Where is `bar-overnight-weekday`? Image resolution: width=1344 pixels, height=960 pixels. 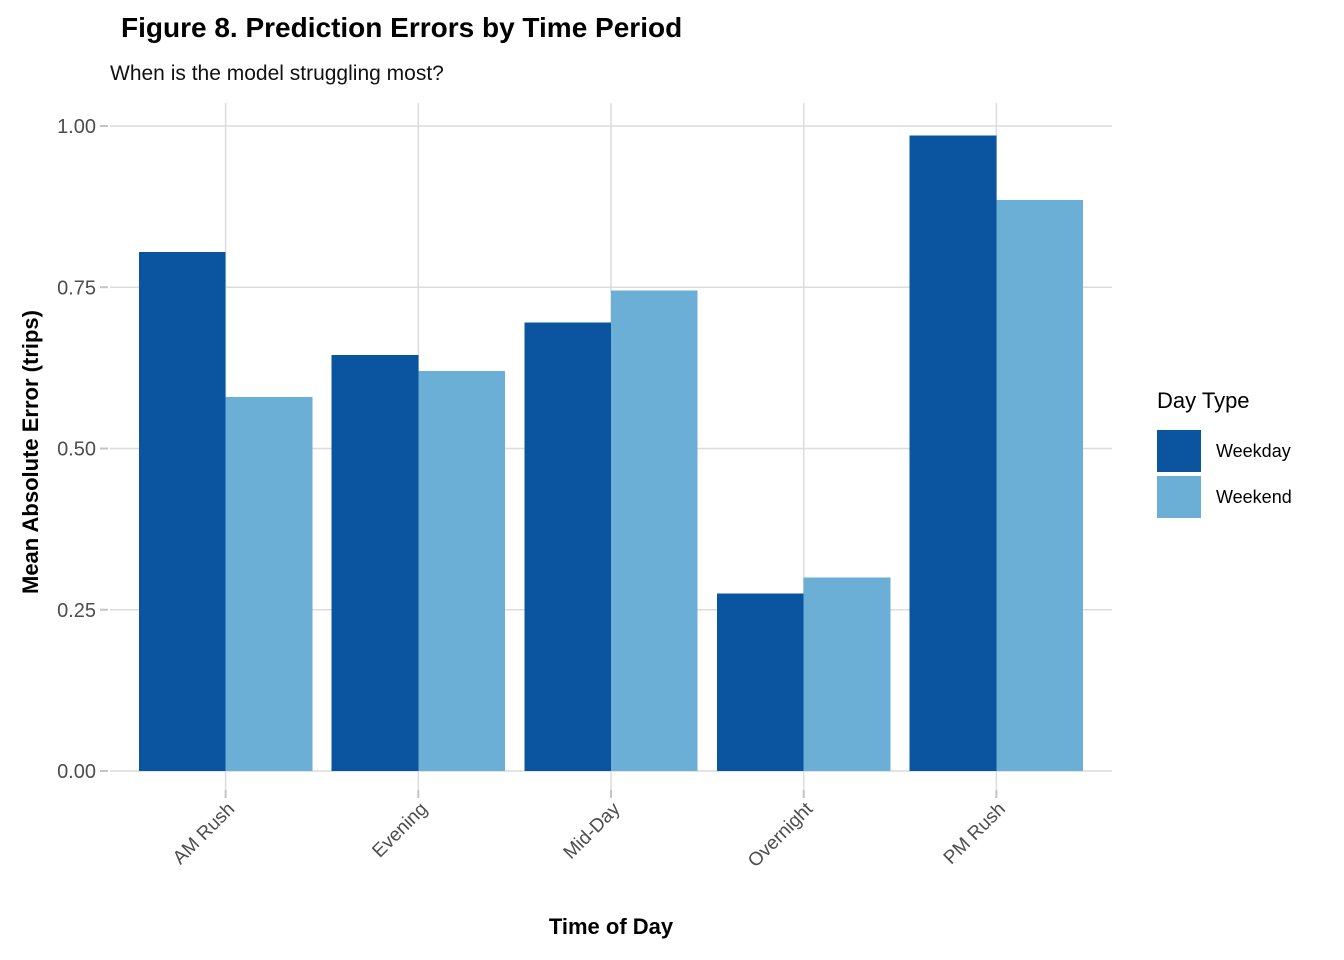
bar-overnight-weekday is located at coordinates (760, 682).